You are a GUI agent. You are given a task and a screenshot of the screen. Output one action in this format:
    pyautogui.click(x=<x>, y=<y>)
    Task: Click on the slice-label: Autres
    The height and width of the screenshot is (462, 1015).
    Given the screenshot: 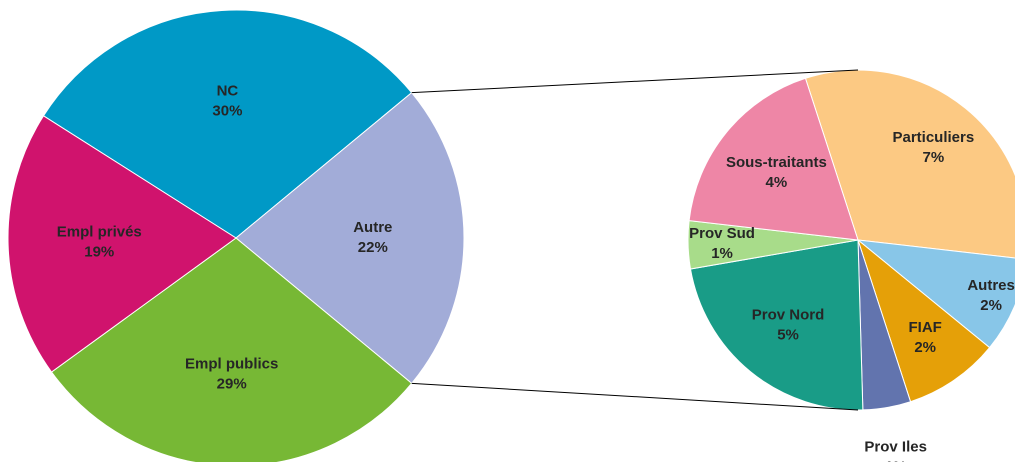 What is the action you would take?
    pyautogui.click(x=991, y=285)
    